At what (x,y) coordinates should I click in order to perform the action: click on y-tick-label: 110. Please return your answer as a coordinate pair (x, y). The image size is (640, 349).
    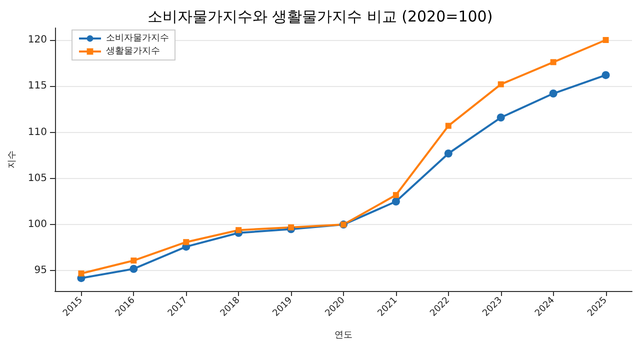
    Looking at the image, I should click on (37, 132).